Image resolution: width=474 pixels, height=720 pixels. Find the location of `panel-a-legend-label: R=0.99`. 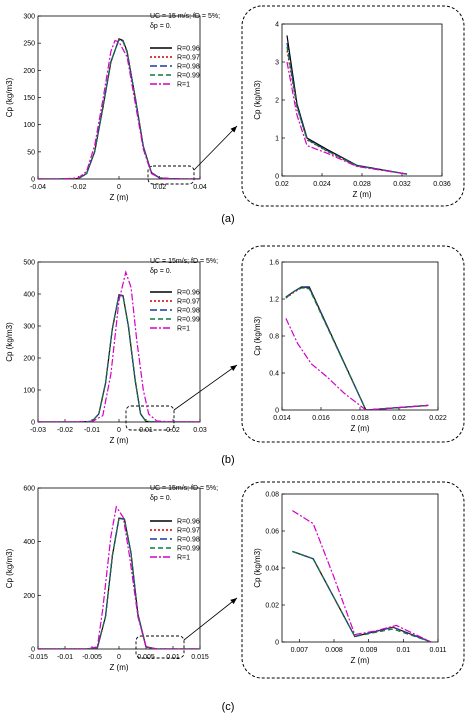

panel-a-legend-label: R=0.99 is located at coordinates (188, 76).